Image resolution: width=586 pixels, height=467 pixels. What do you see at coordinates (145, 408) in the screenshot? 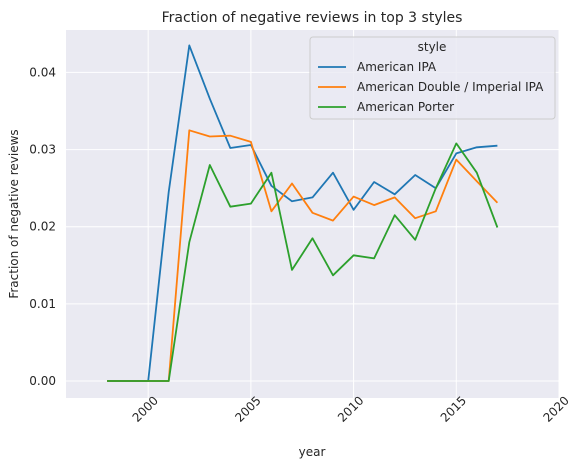
I see `x-tick-label: 2000` at bounding box center [145, 408].